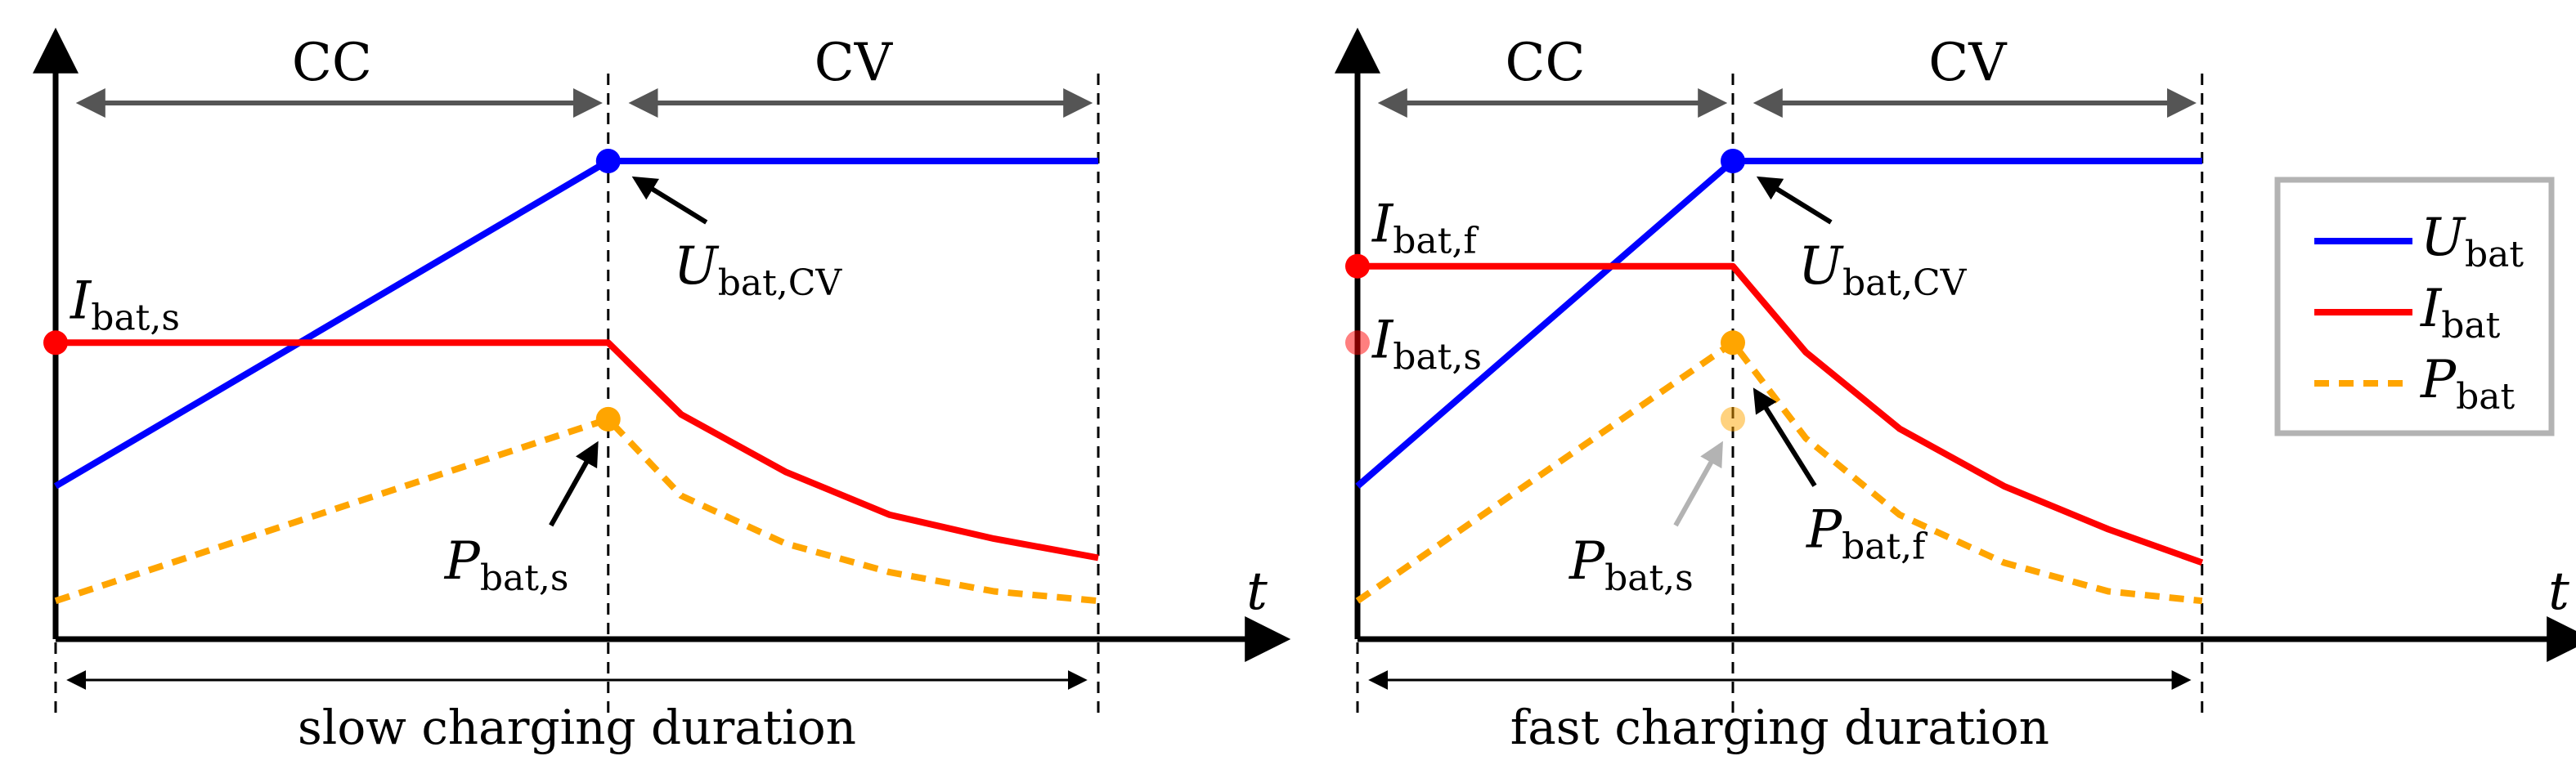 This screenshot has width=2576, height=774. Describe the element at coordinates (1357, 266) in the screenshot. I see `marker-i-bat-f` at that location.